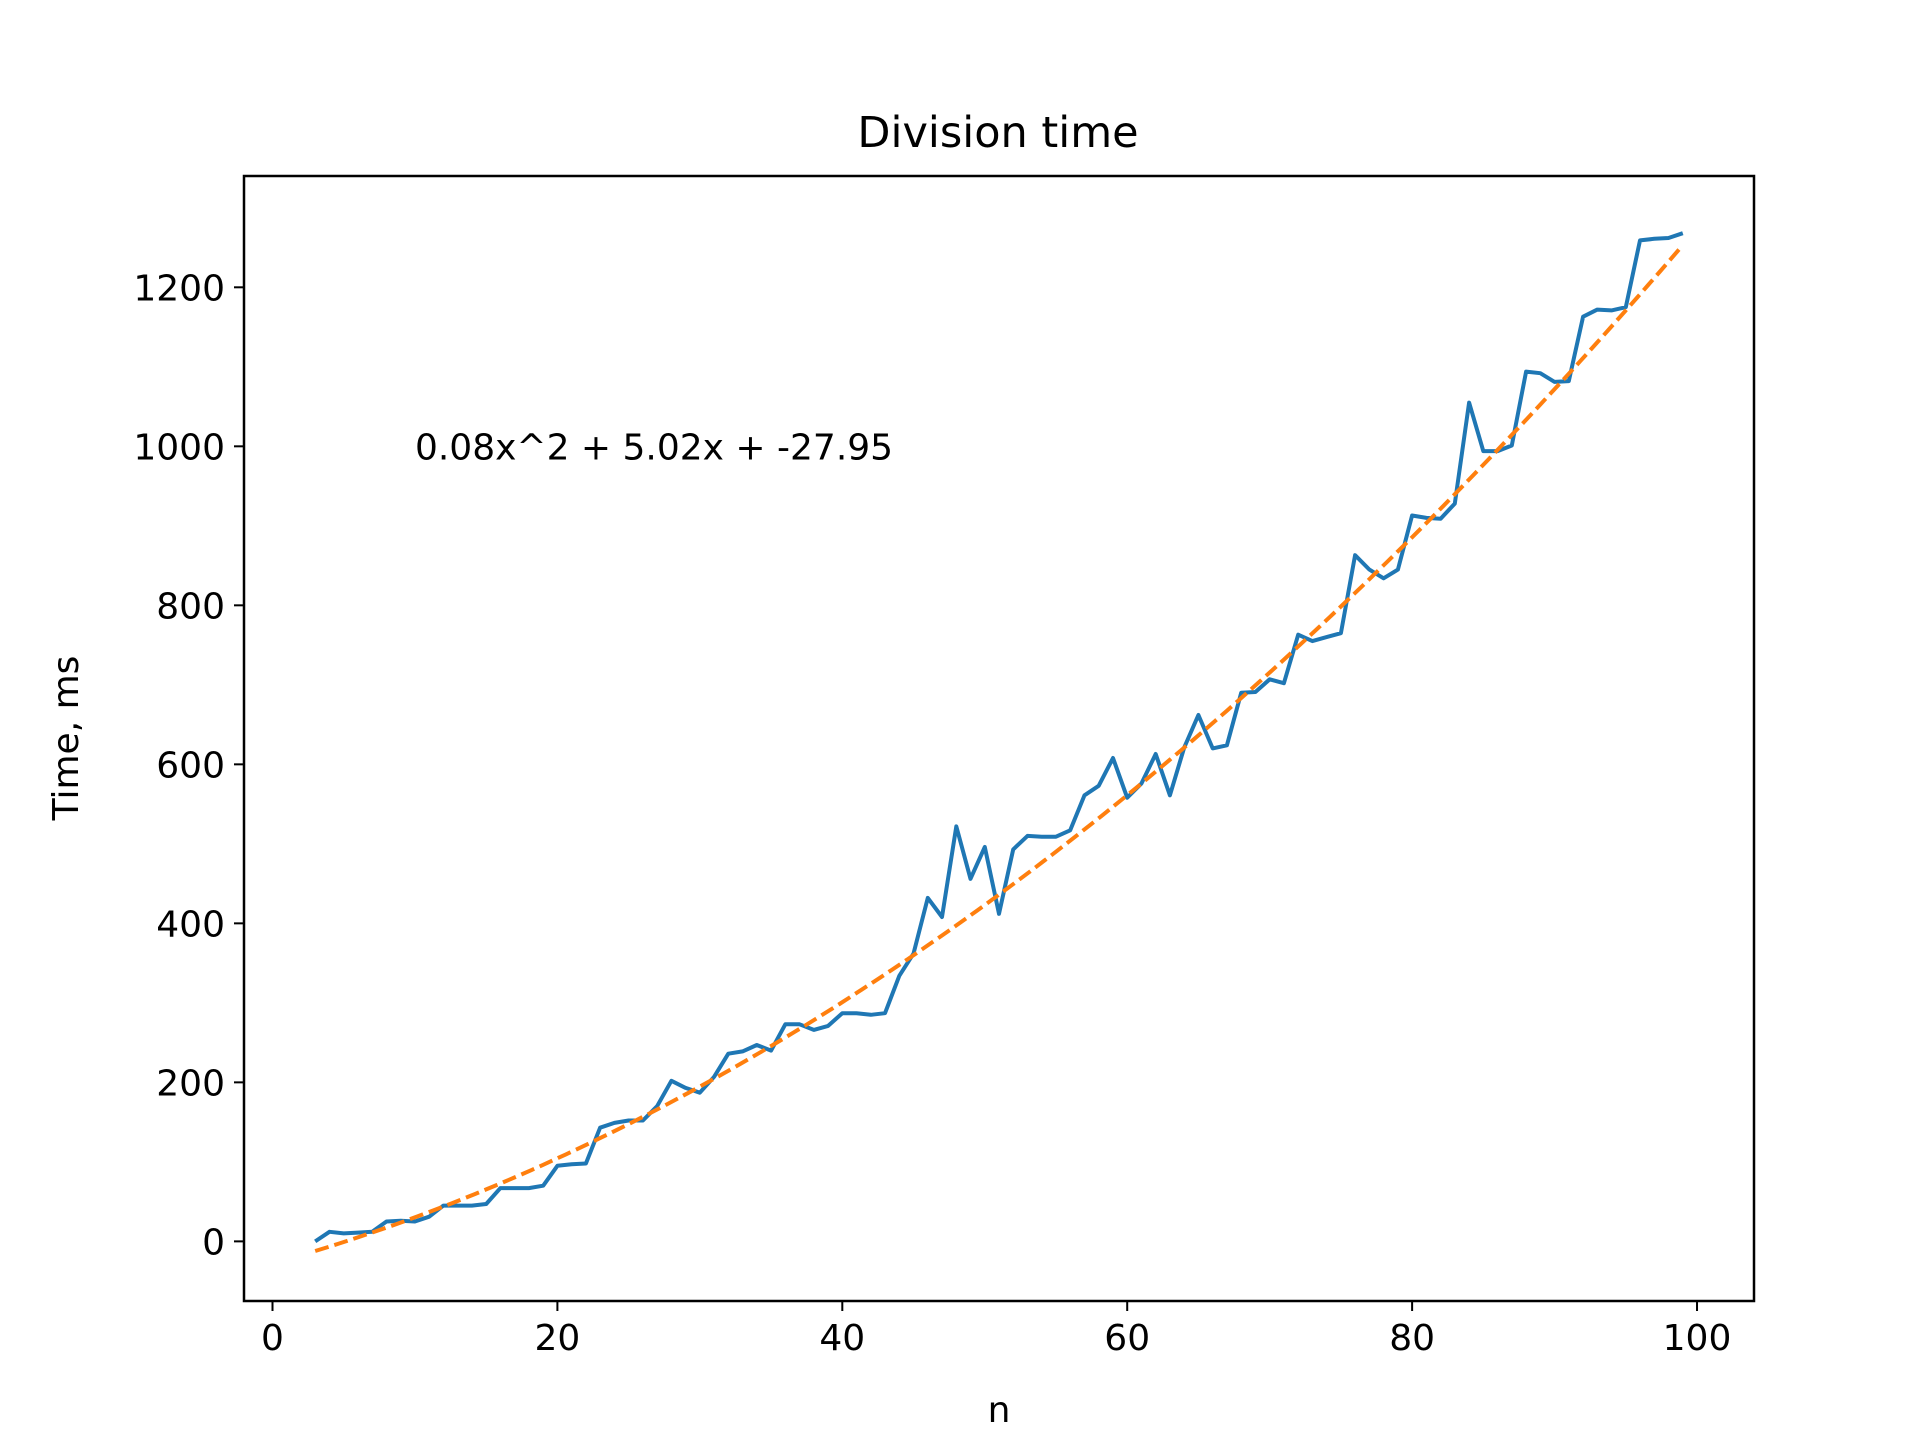 The height and width of the screenshot is (1440, 1920). I want to click on x-tick-label: 20, so click(557, 1338).